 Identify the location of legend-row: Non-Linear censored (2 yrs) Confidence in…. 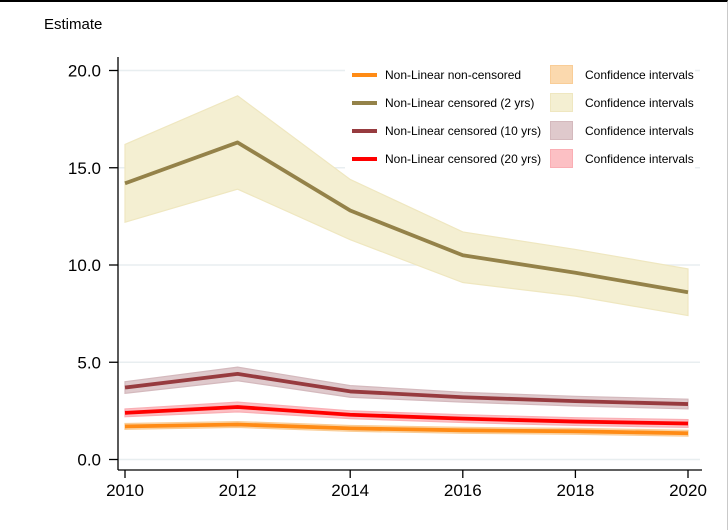
(520, 103).